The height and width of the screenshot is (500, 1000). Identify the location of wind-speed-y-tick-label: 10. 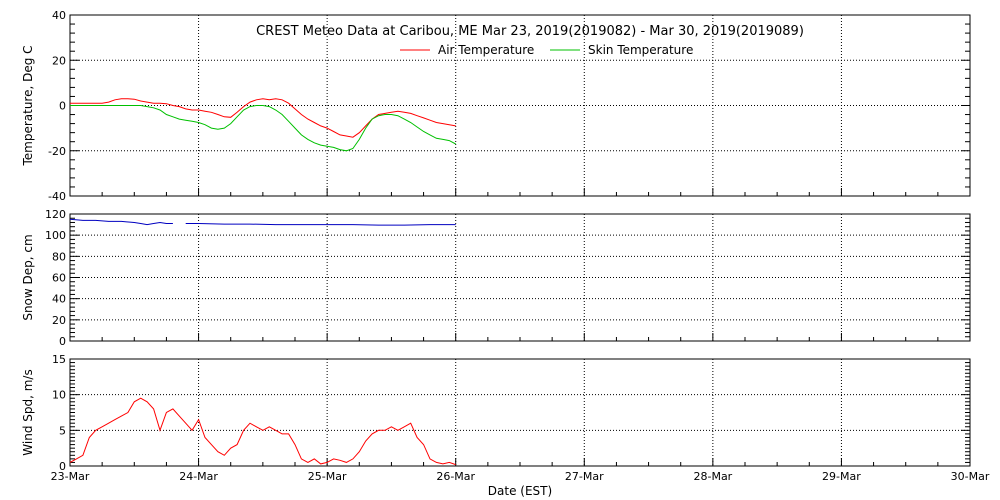
(59, 395).